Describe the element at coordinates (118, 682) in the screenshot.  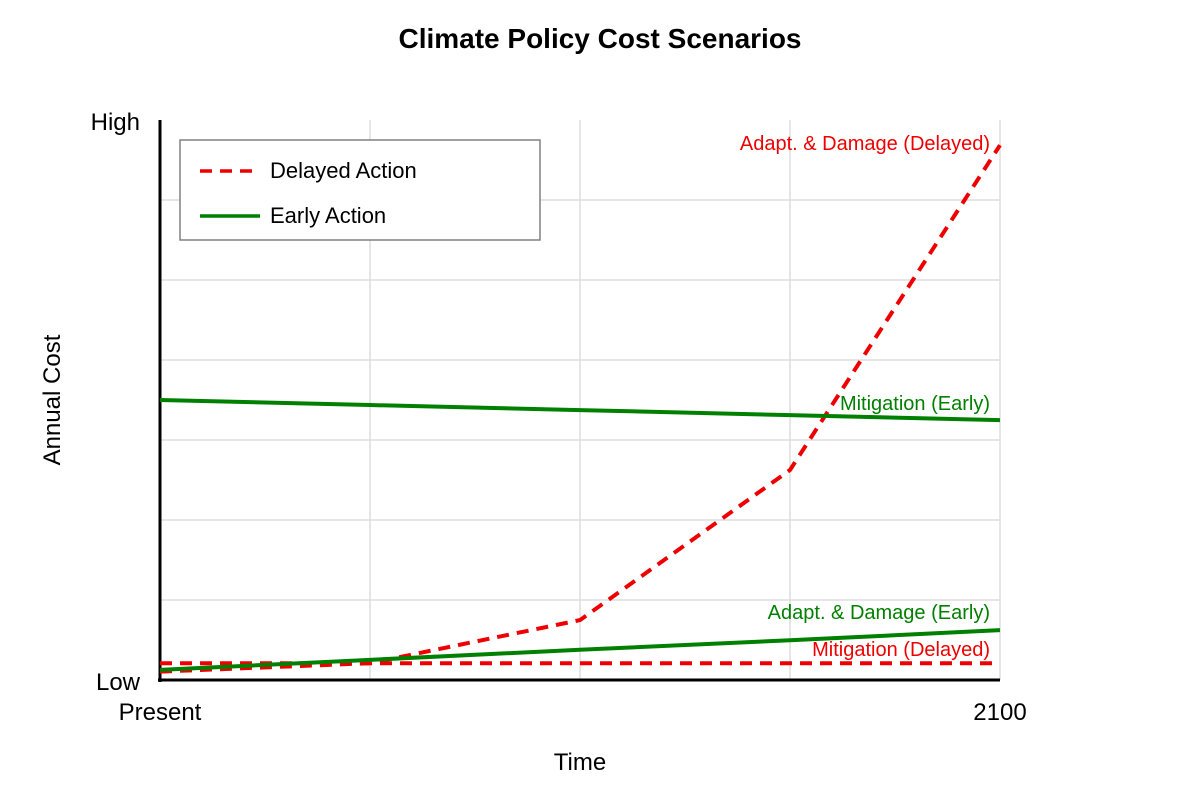
I see `y-tick-label-low: Low` at that location.